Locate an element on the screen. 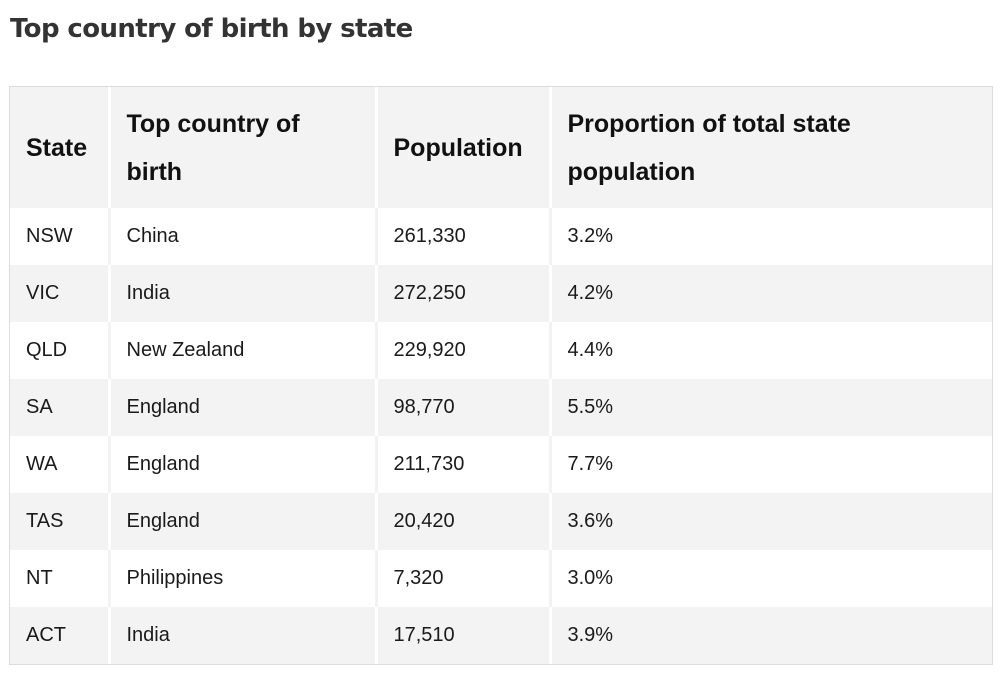  cell-population: 7,320 is located at coordinates (464, 578).